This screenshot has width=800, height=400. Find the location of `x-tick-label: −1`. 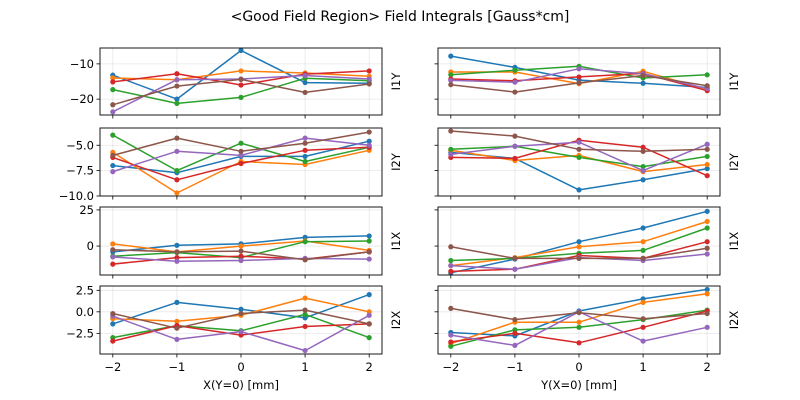

x-tick-label: −1 is located at coordinates (176, 367).